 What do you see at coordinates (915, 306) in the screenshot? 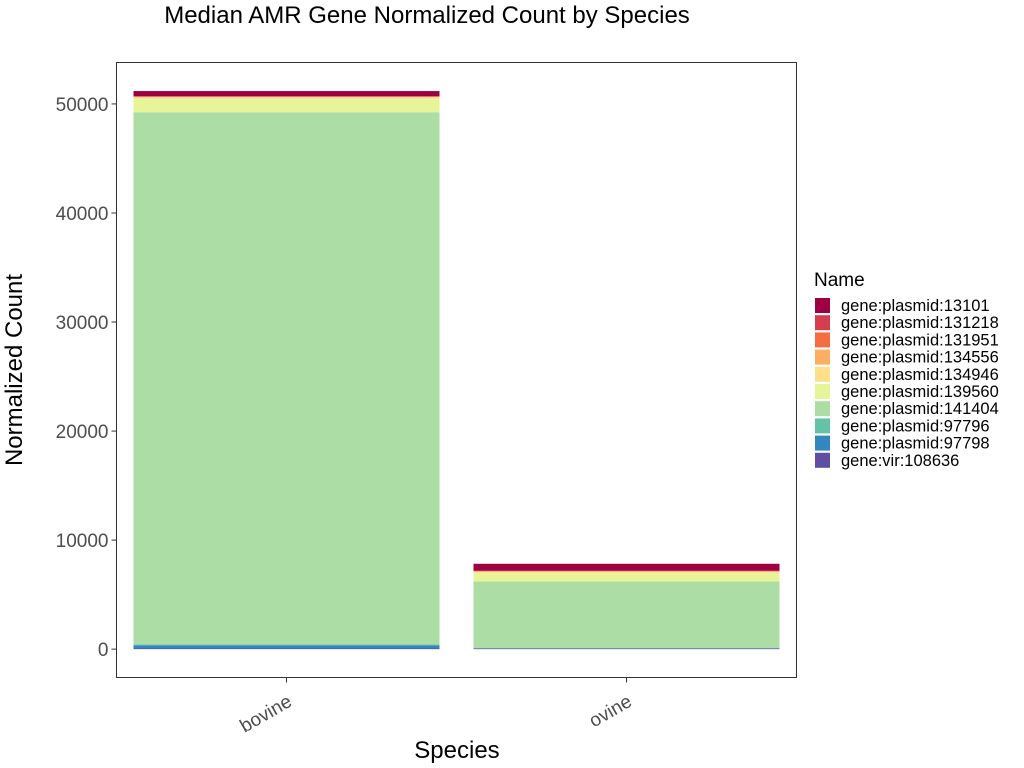
I see `legend-label: gene:plasmid:13101` at bounding box center [915, 306].